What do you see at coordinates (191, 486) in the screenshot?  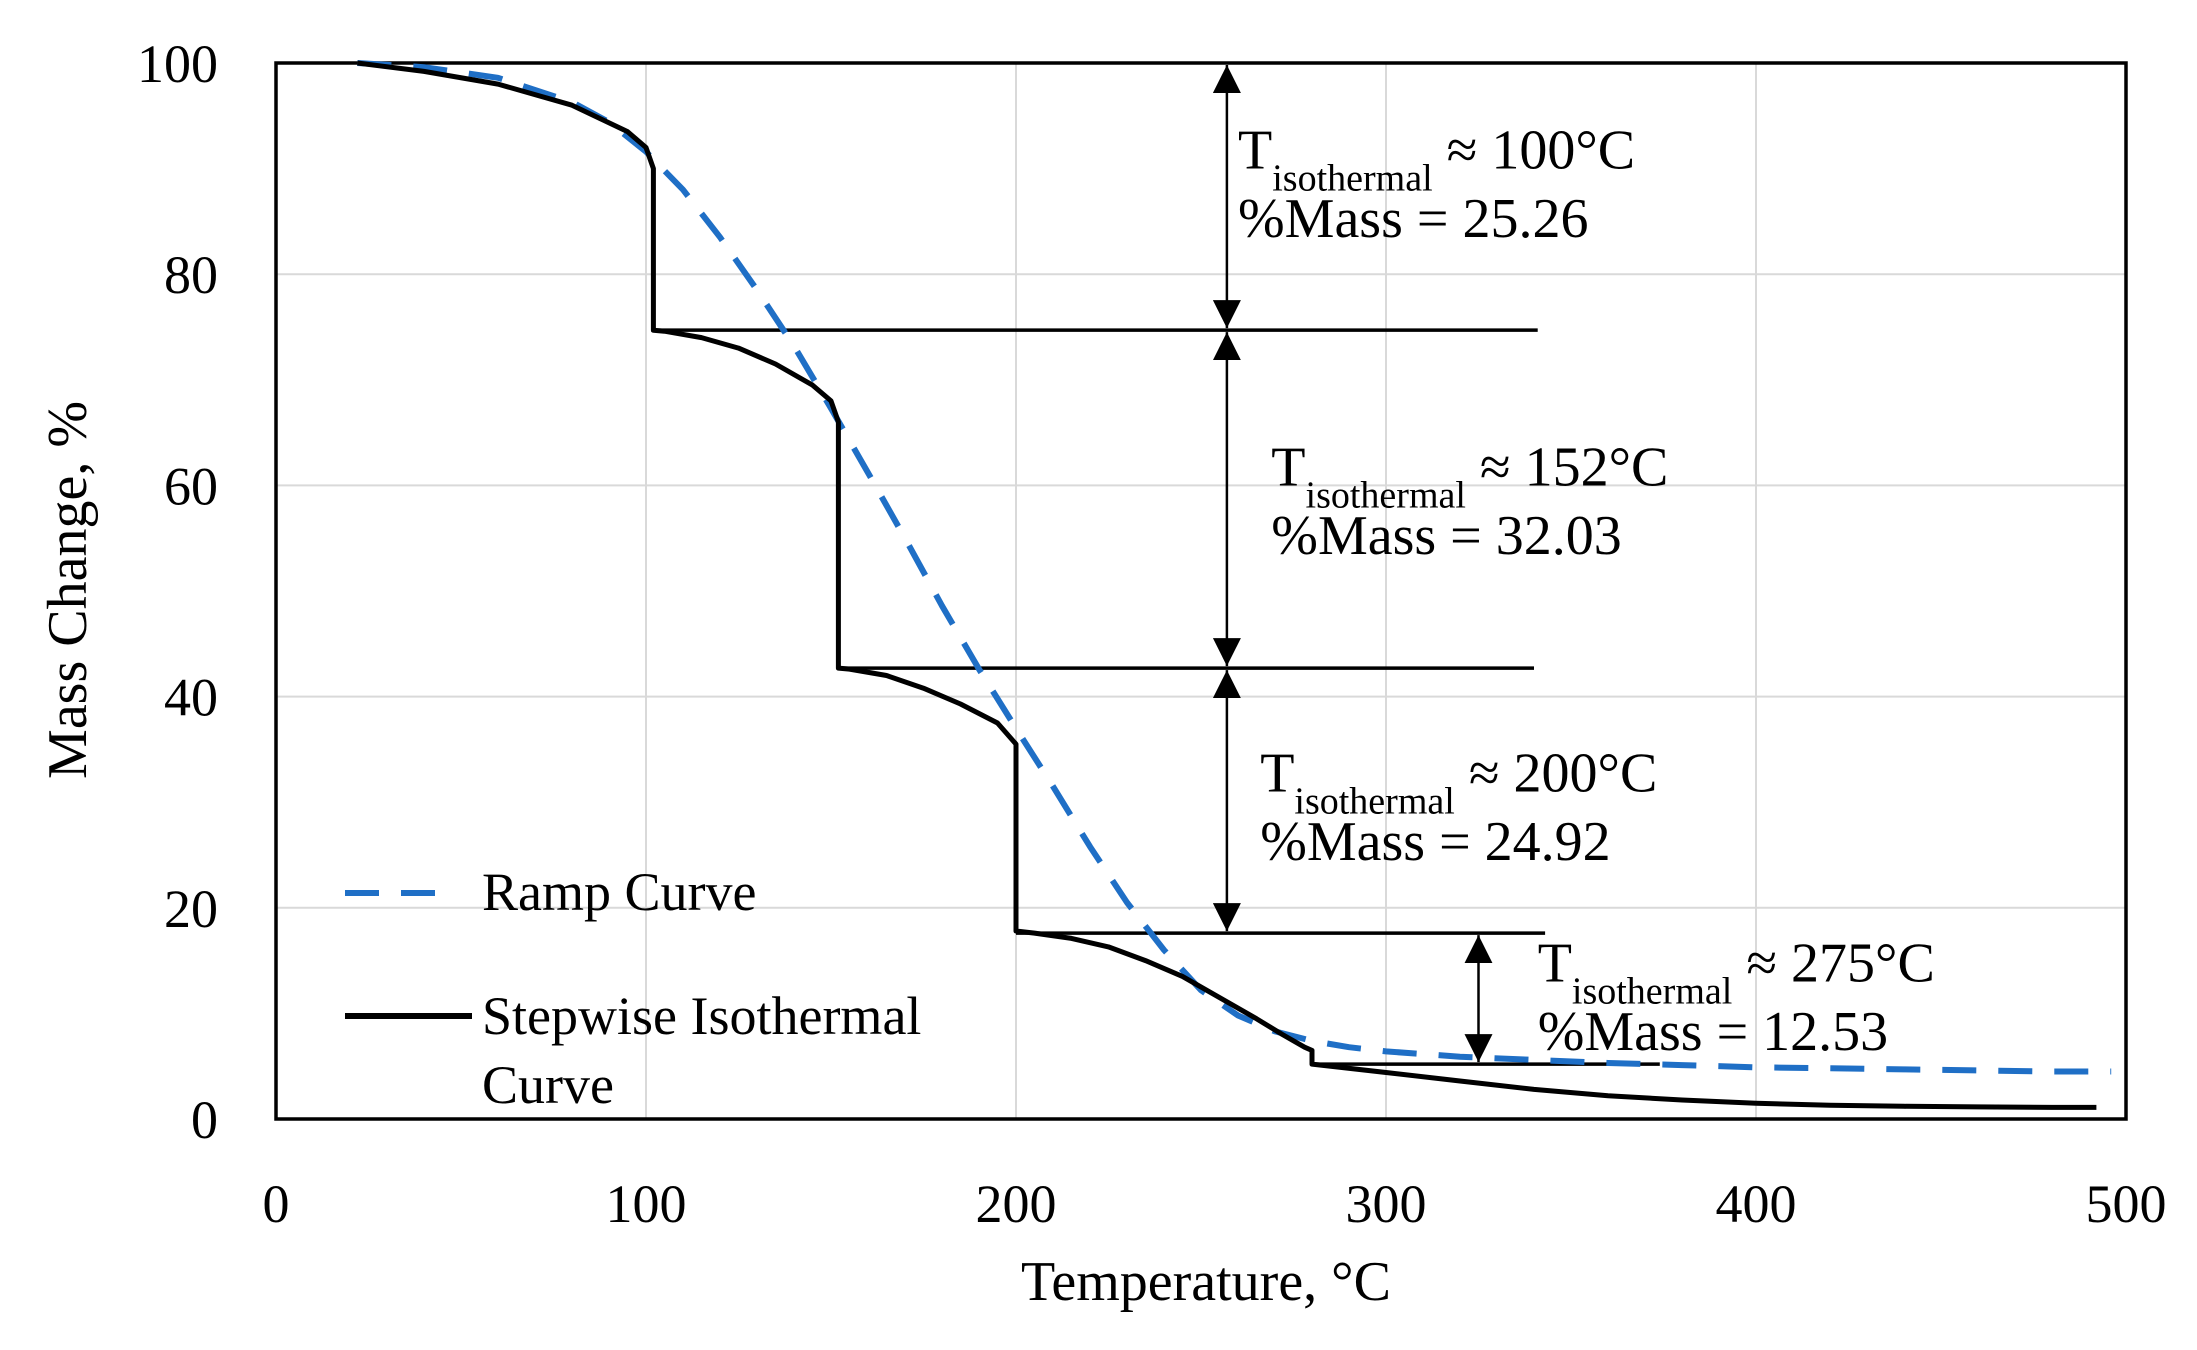 I see `y-tick-label: 60` at bounding box center [191, 486].